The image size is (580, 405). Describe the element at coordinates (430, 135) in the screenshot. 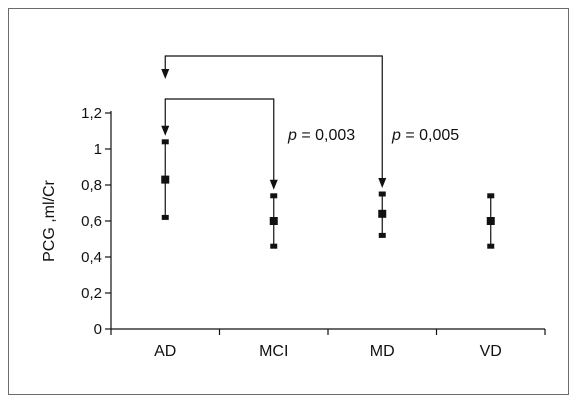

I see `p-value: = 0,005` at that location.